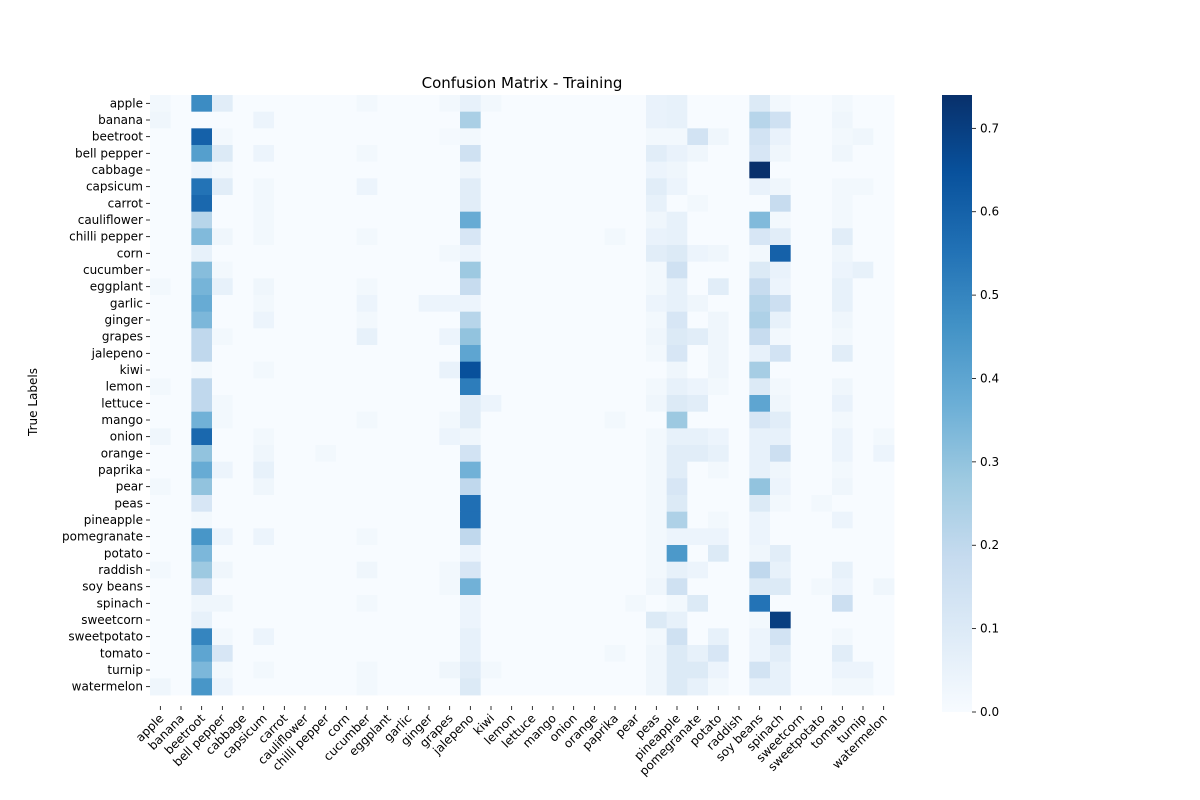 Image resolution: width=1200 pixels, height=800 pixels. What do you see at coordinates (989, 295) in the screenshot?
I see `colorbar-tick-label: 0.5` at bounding box center [989, 295].